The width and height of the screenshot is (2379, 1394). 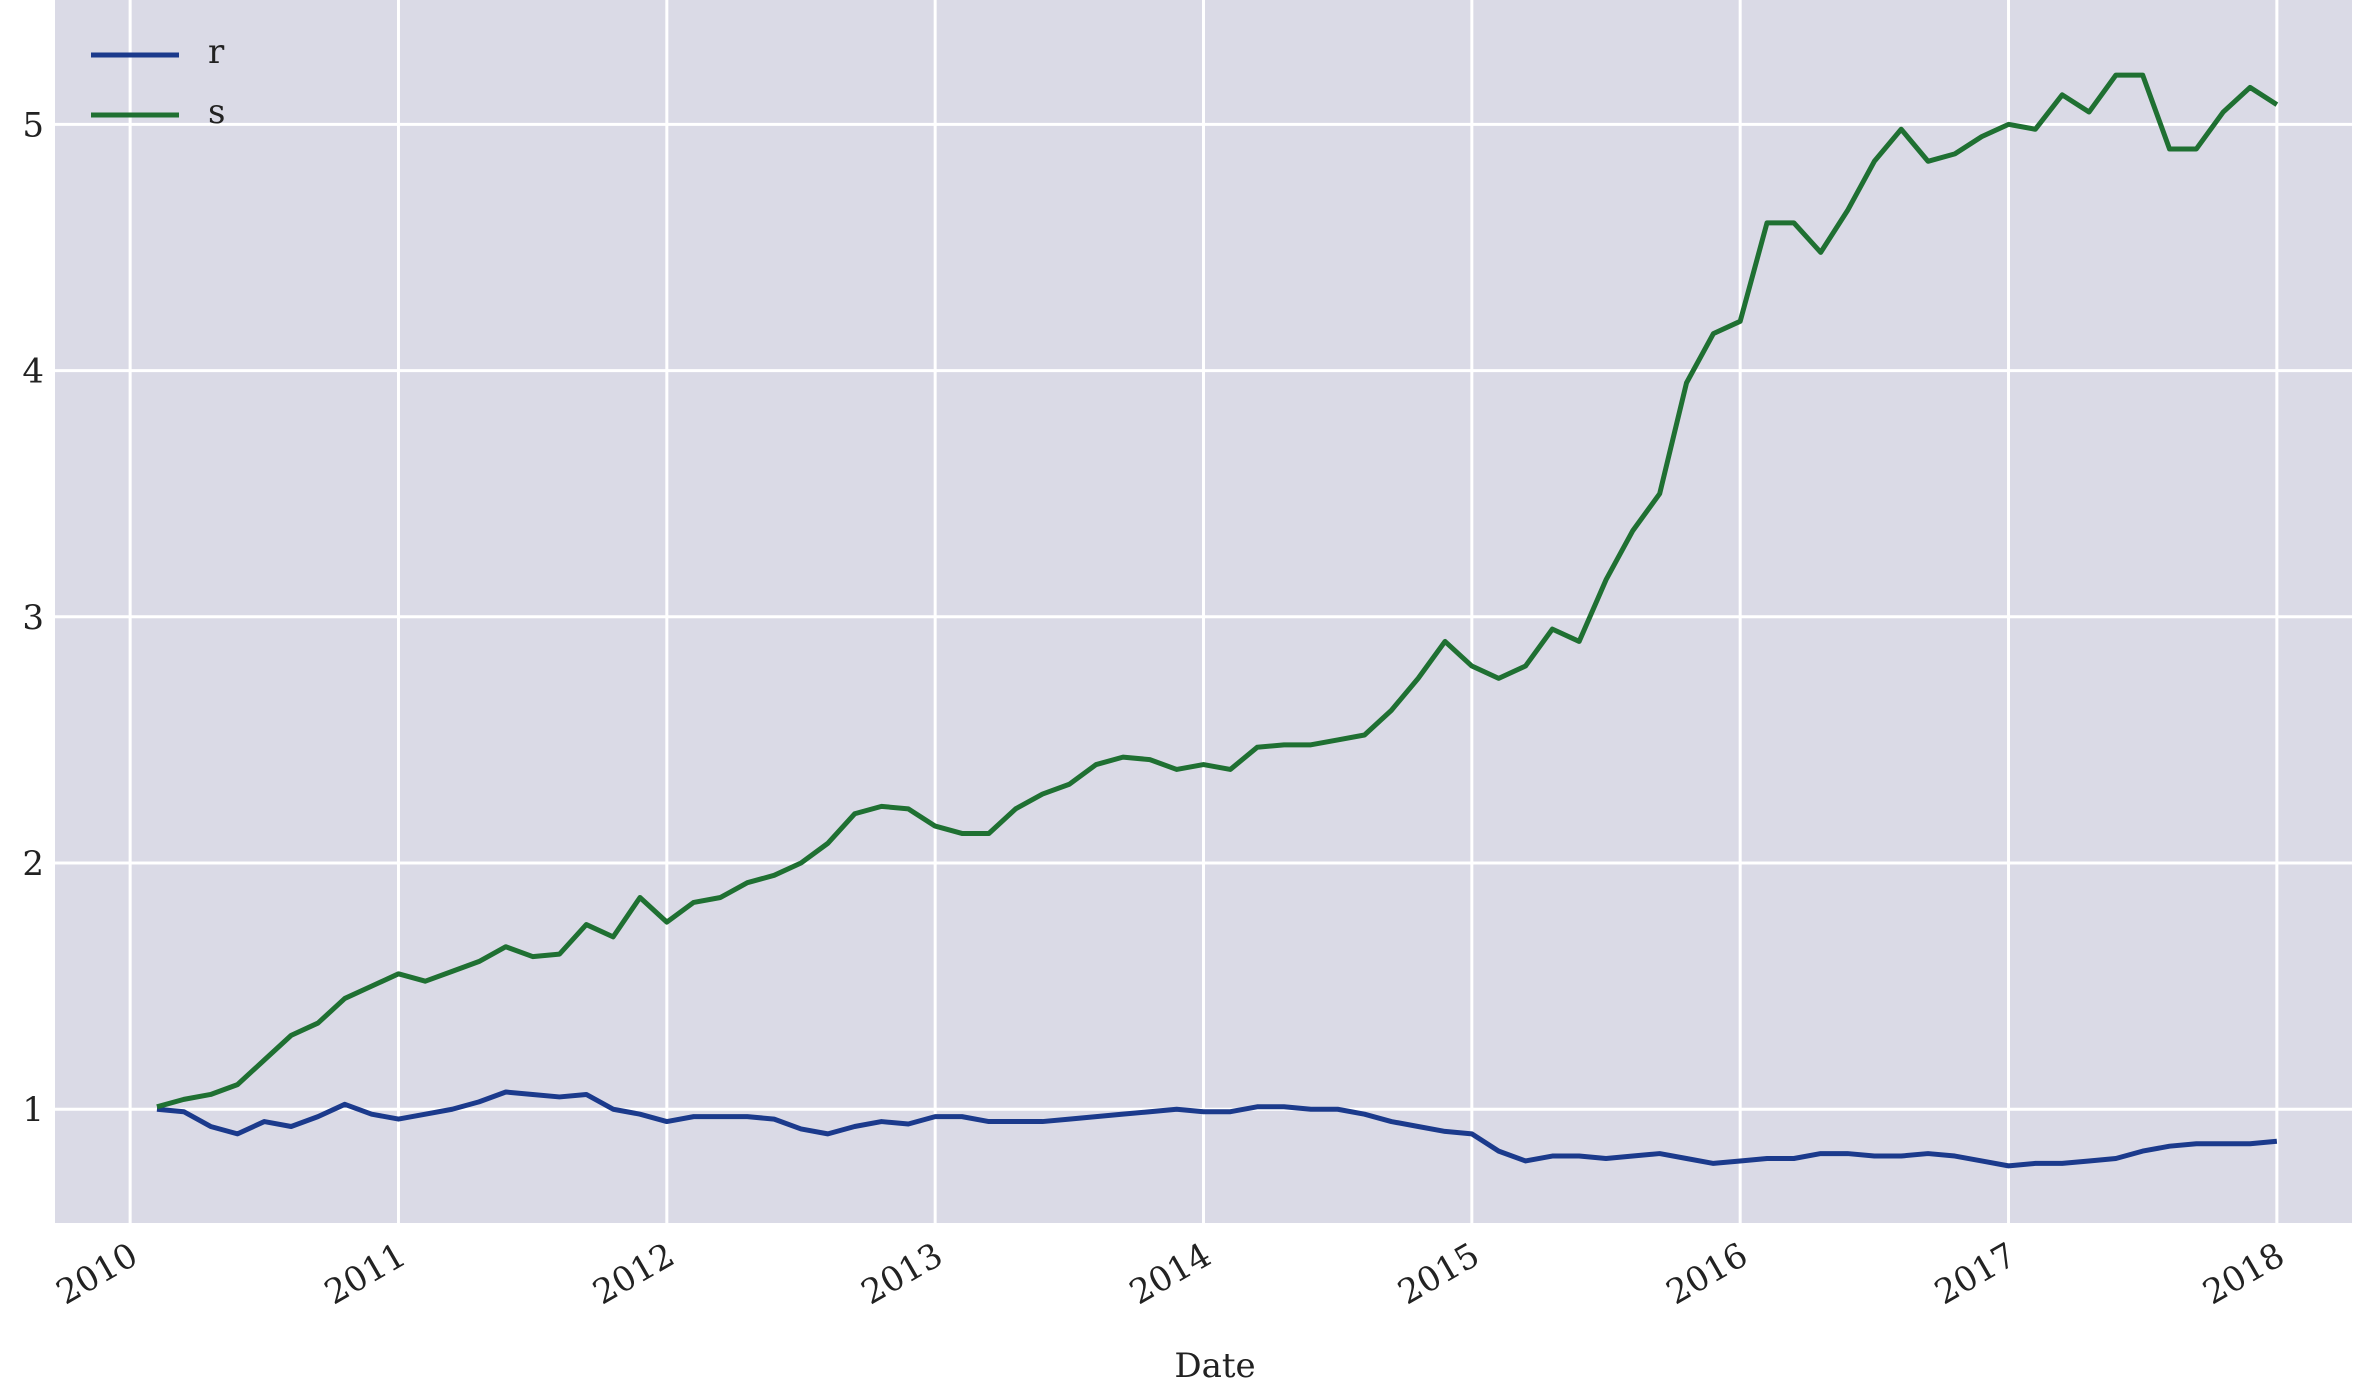 What do you see at coordinates (97, 1274) in the screenshot?
I see `x-tick-label: 2010` at bounding box center [97, 1274].